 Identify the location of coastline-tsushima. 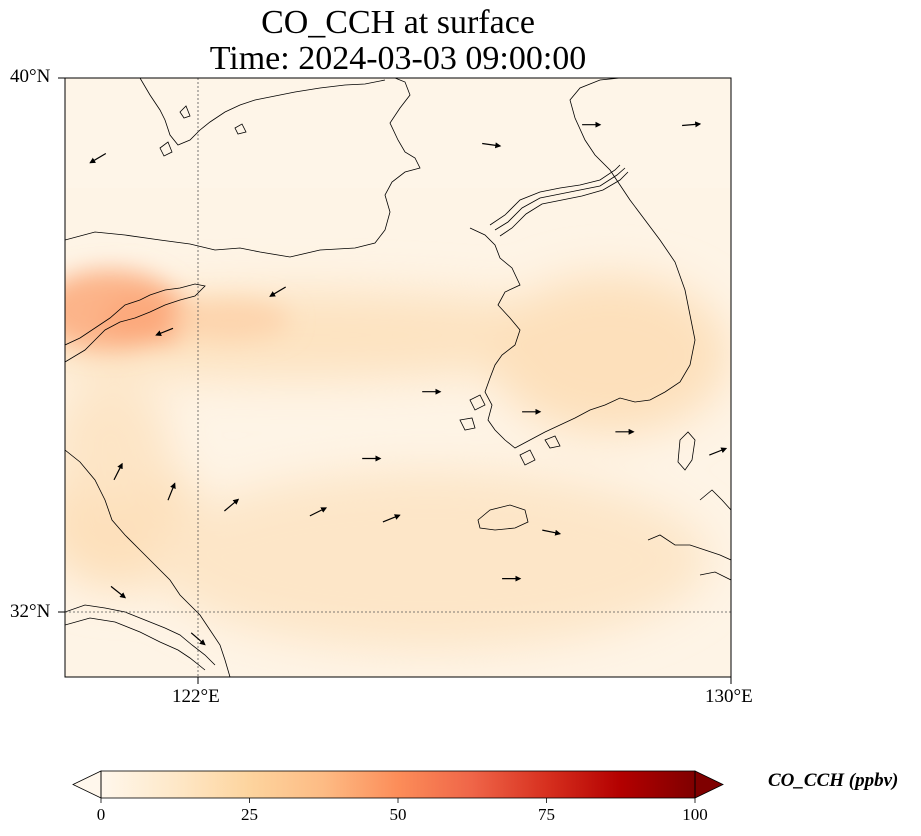
(686, 451).